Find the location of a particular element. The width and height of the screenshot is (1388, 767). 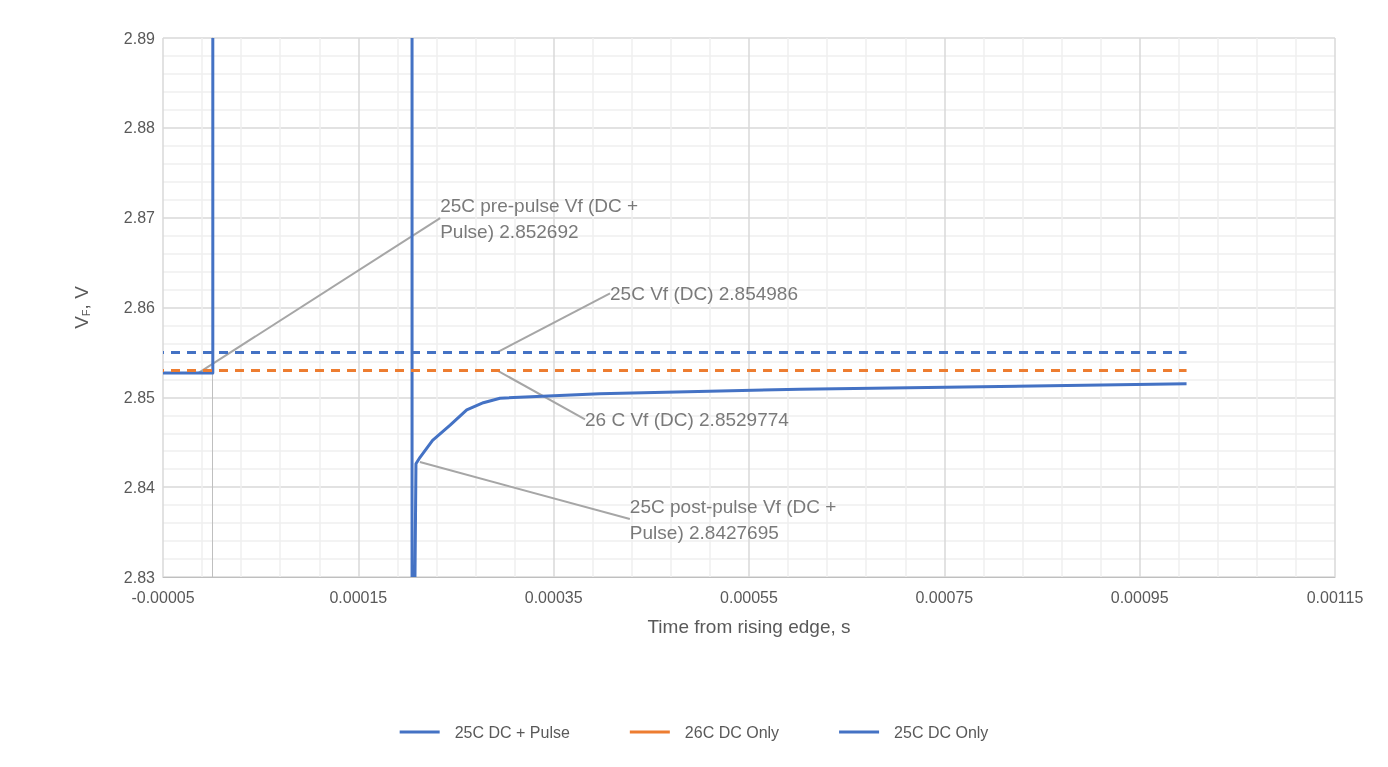

y-tick-label: 2.86 is located at coordinates (139, 307).